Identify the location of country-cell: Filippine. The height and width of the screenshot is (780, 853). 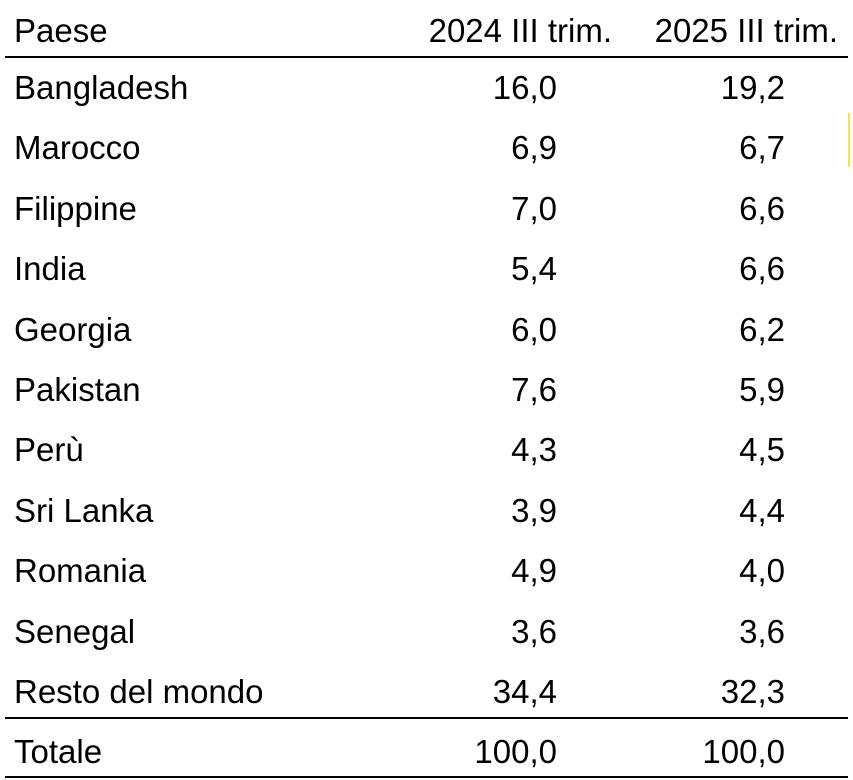
(75, 208).